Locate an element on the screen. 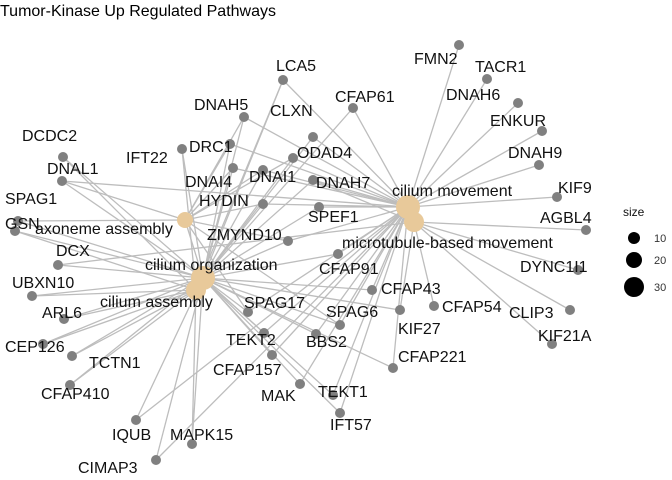 Image resolution: width=672 pixels, height=480 pixels. term-label-co: cilium organization is located at coordinates (211, 265).